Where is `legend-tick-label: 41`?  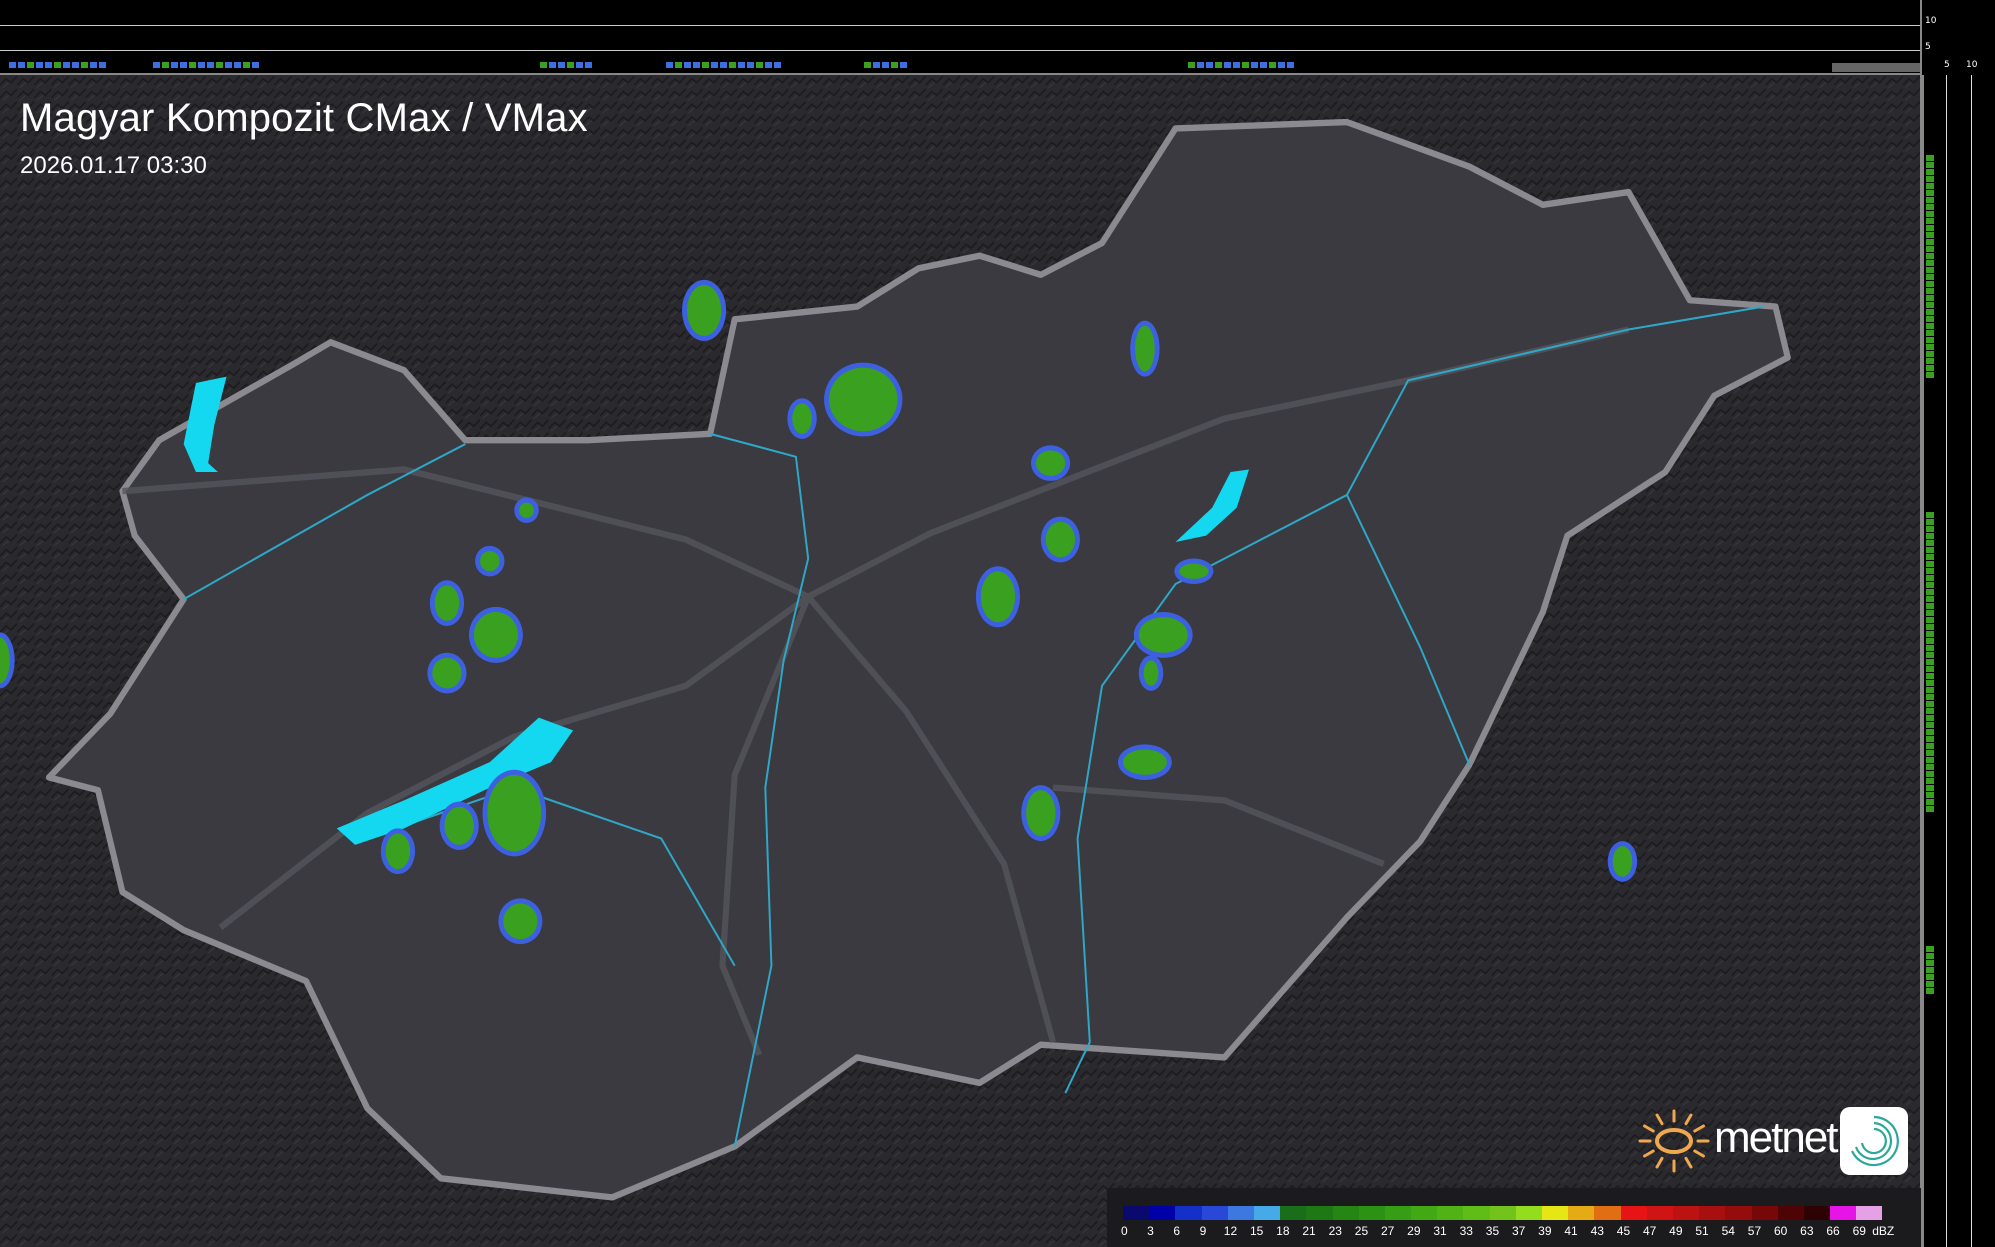
legend-tick-label: 41 is located at coordinates (1571, 1231).